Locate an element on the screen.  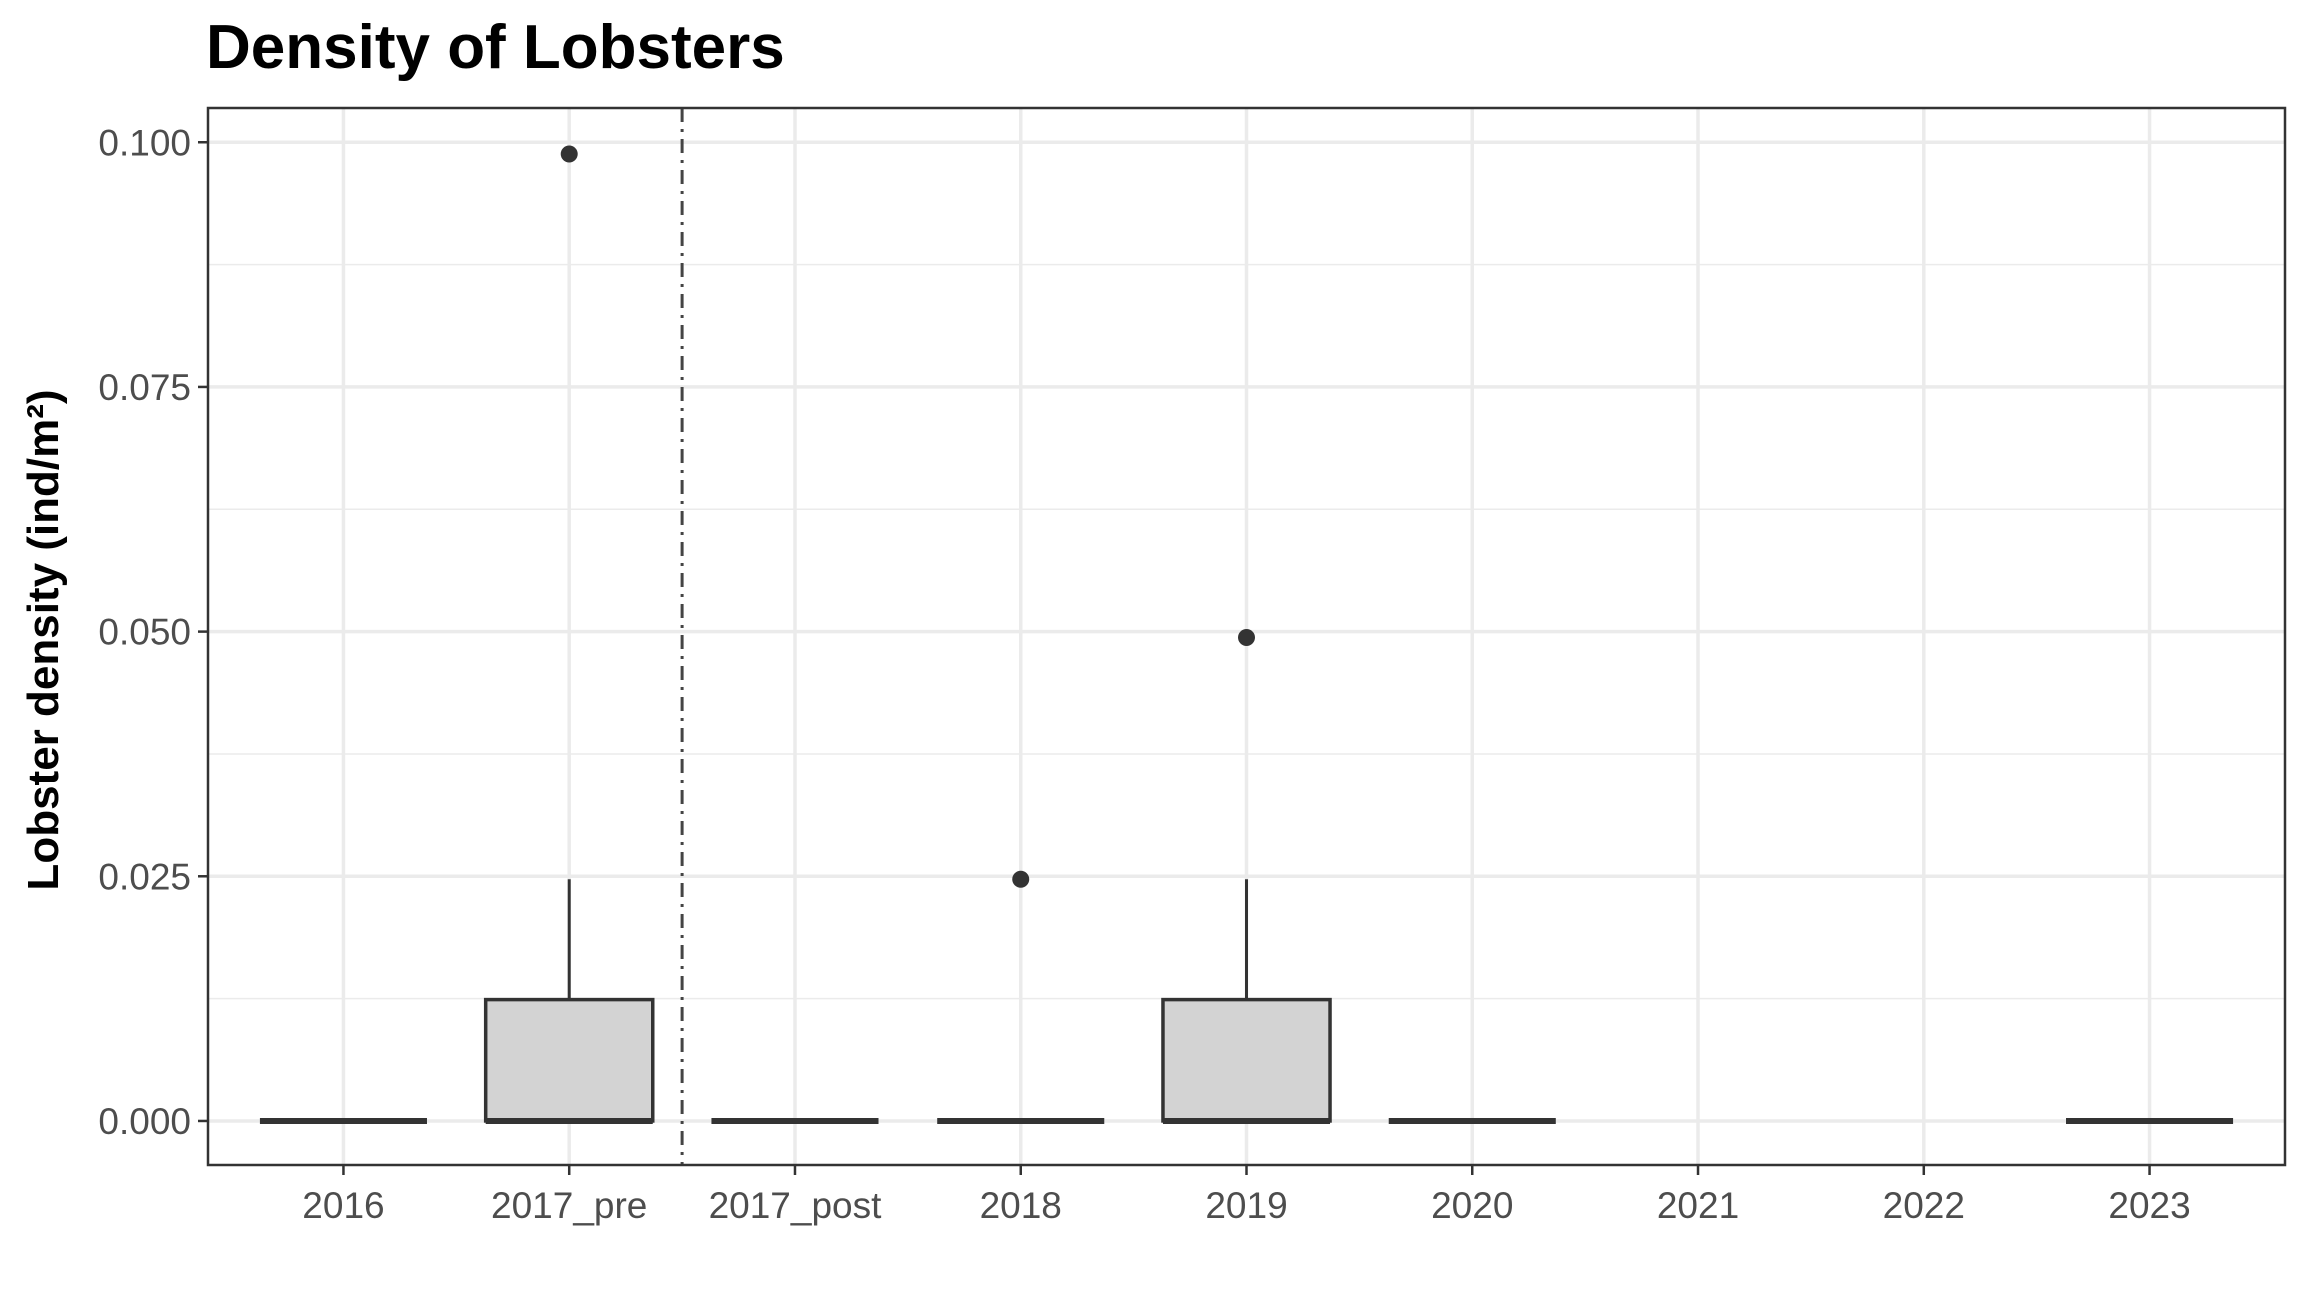
x-tick-label: 2017_post is located at coordinates (796, 1205).